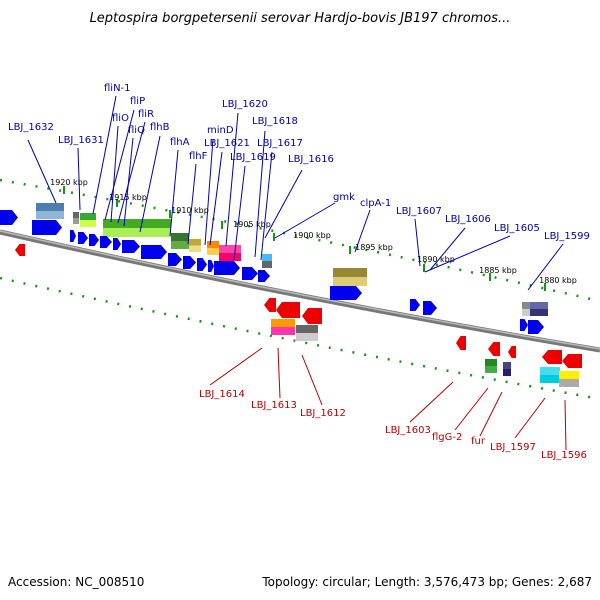 This screenshot has width=600, height=600. What do you see at coordinates (419, 211) in the screenshot?
I see `gene-label-lbj_1607: LBJ_1607` at bounding box center [419, 211].